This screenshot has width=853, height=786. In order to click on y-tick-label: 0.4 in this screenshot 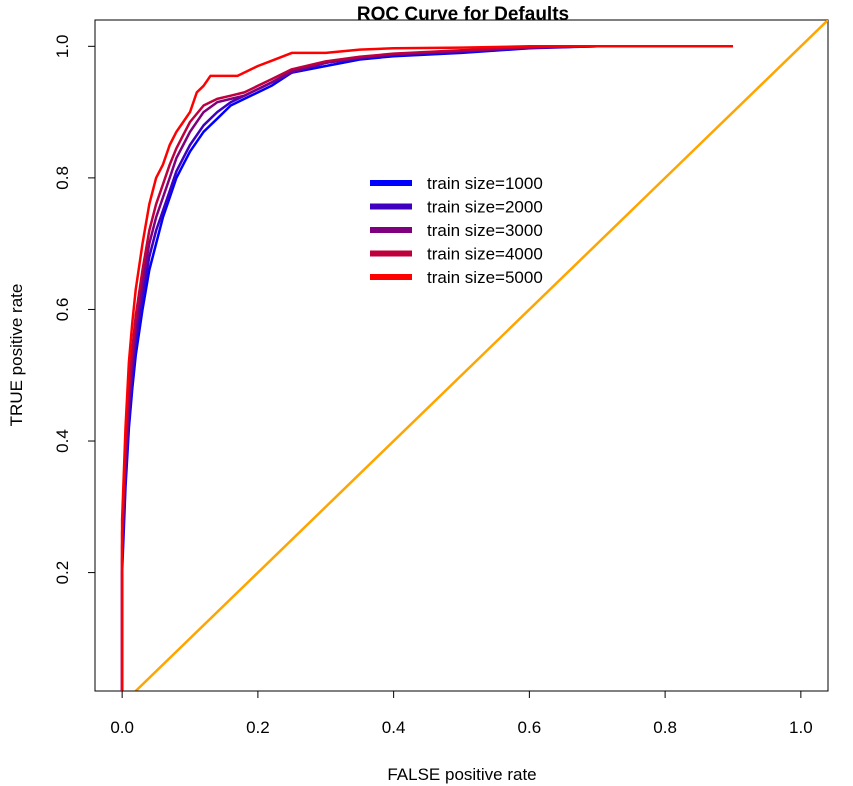, I will do `click(62, 441)`.